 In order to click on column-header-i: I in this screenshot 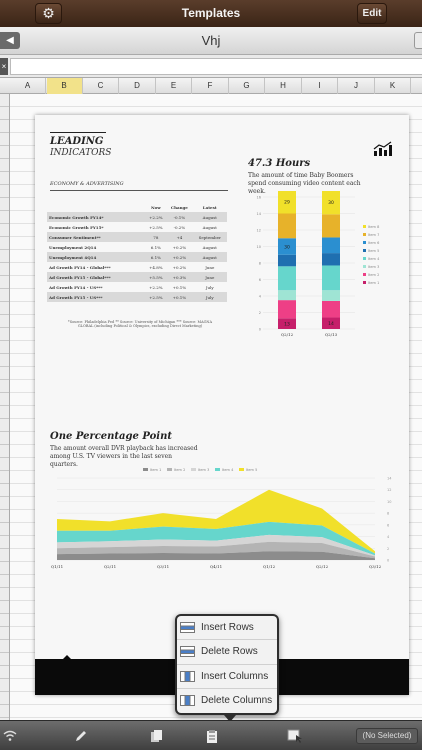, I will do `click(320, 86)`.